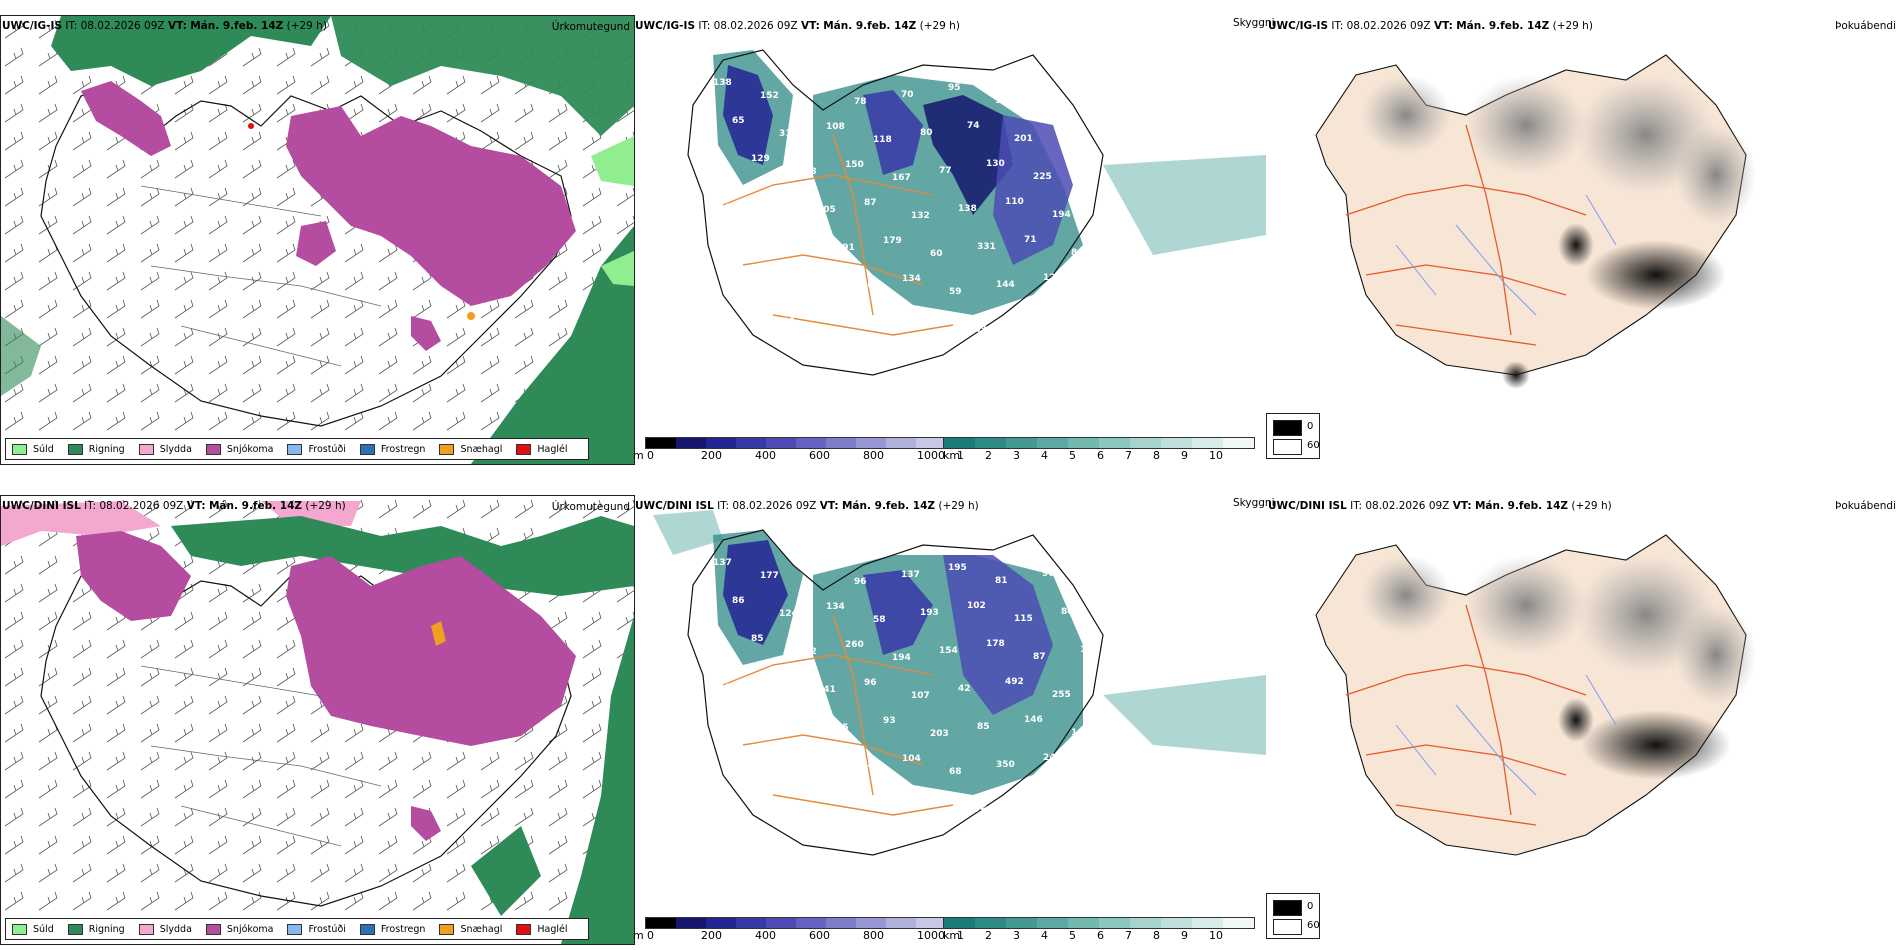 This screenshot has height=950, width=1900. What do you see at coordinates (1100, 935) in the screenshot?
I see `colorbar-tick: 6` at bounding box center [1100, 935].